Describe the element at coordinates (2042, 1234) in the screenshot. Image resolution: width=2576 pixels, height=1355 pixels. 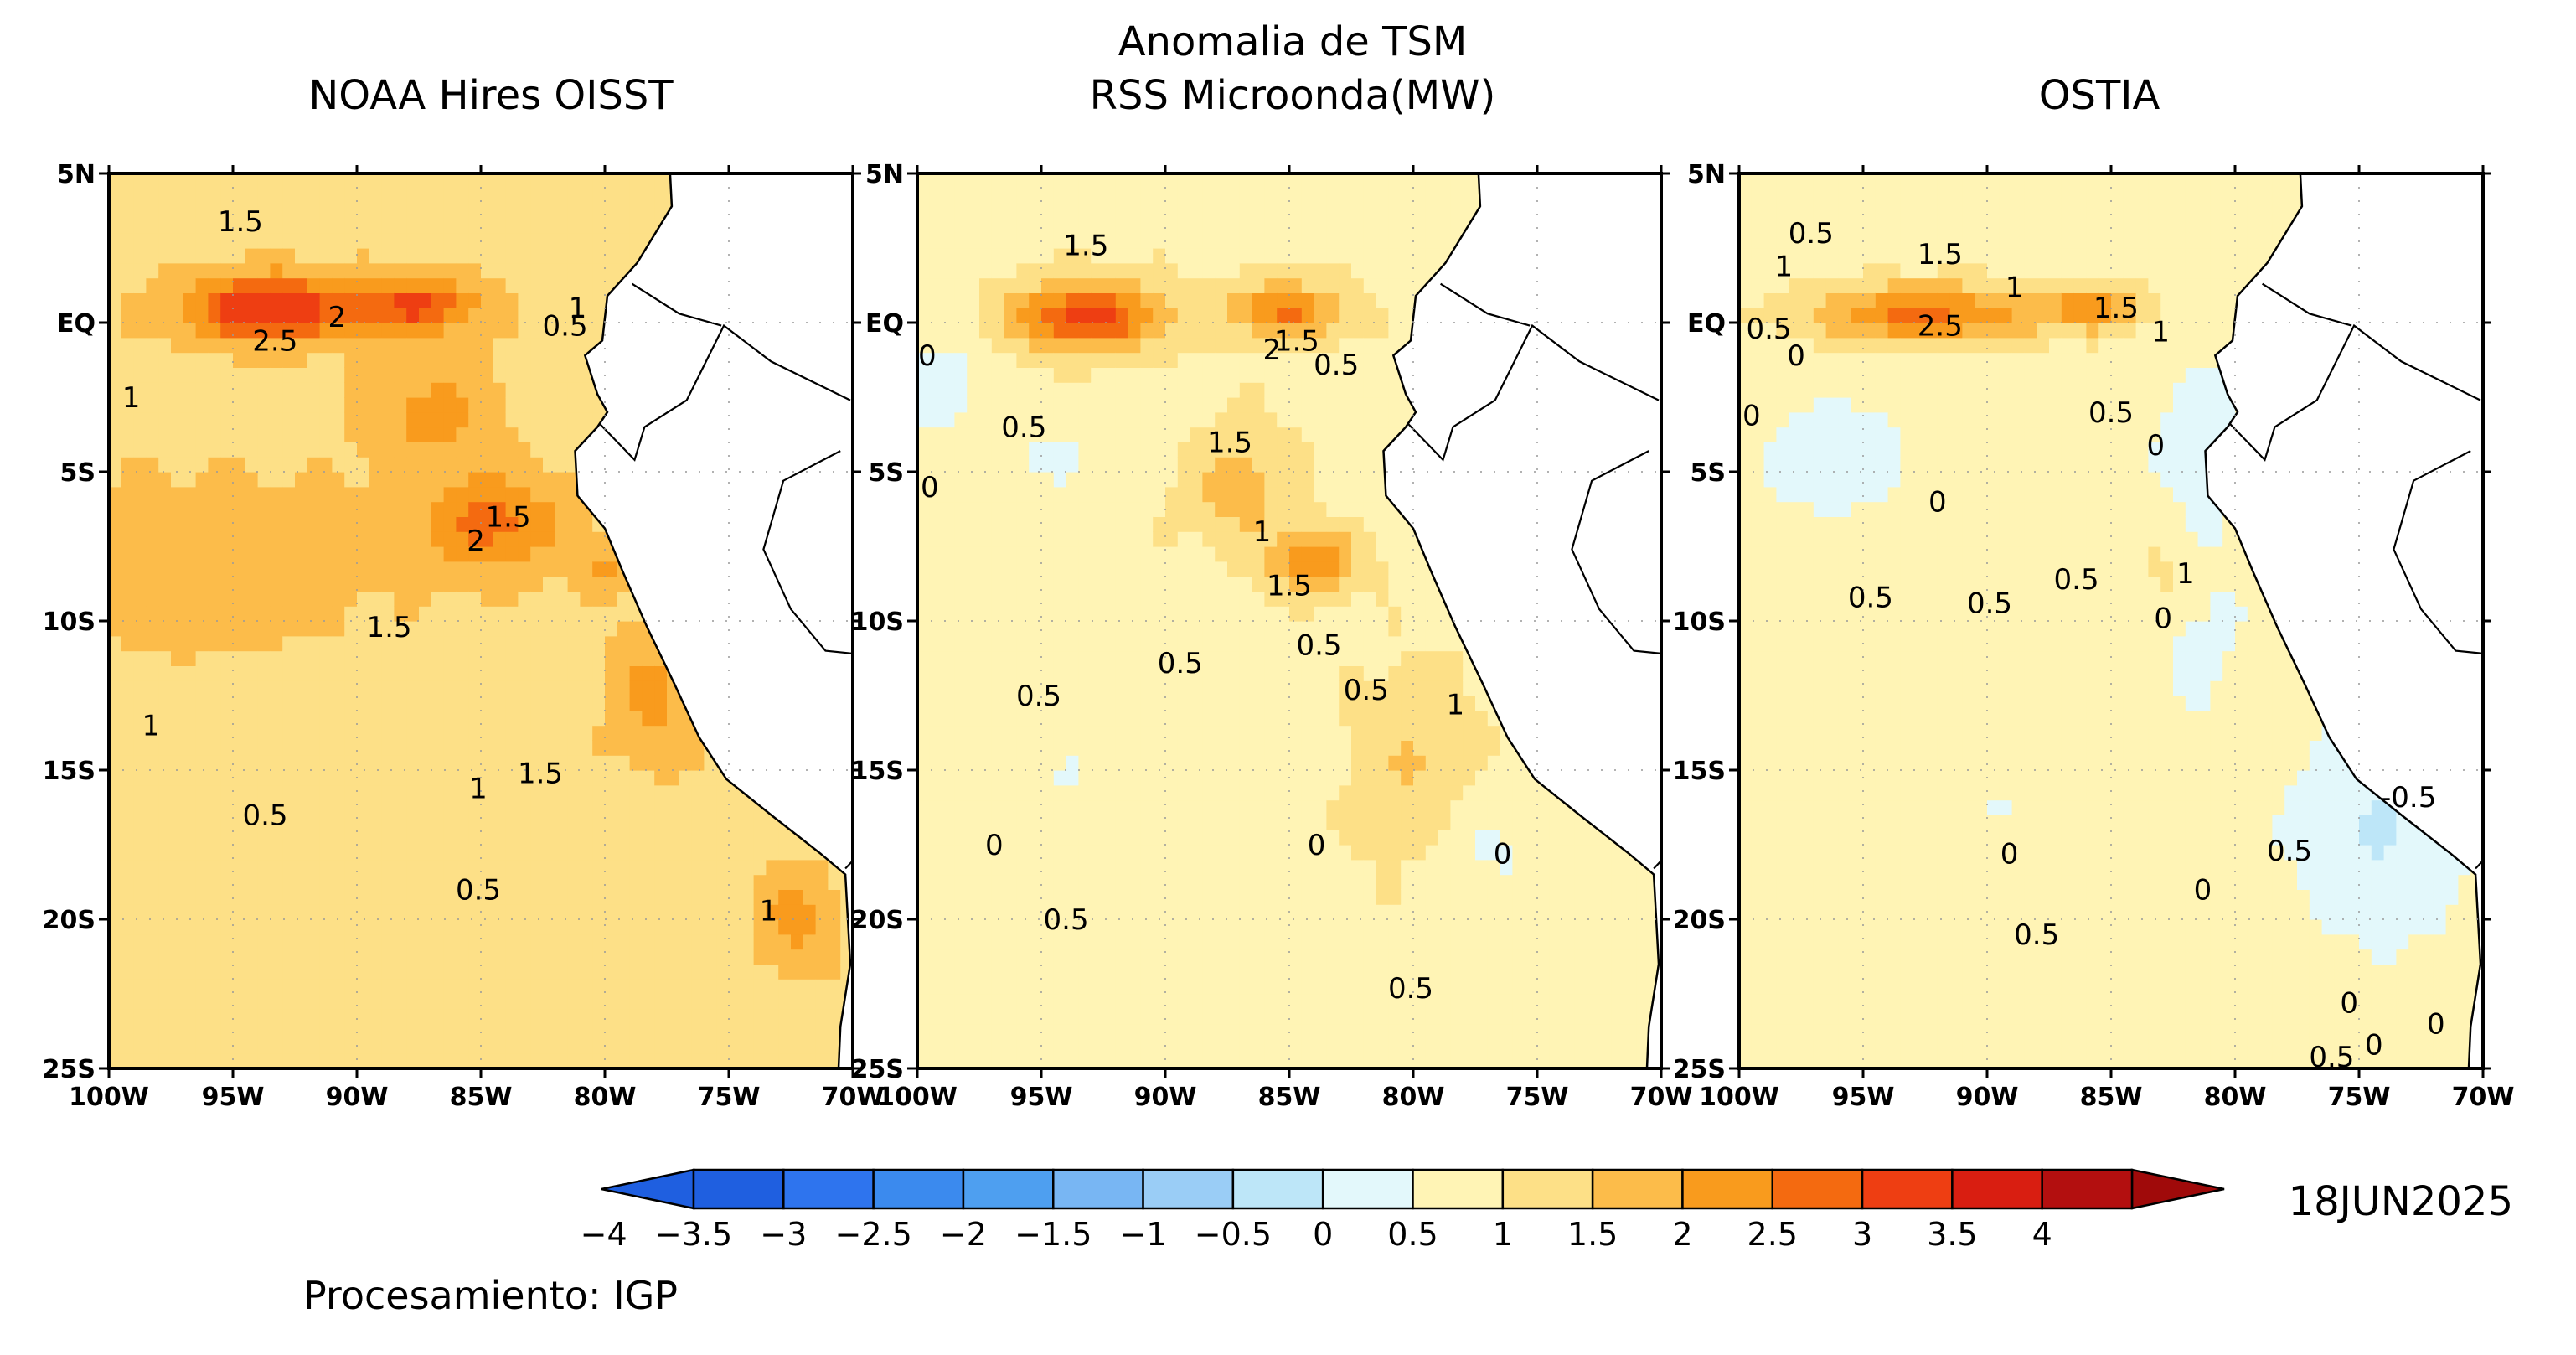
I see `colorbar-level-label: 4` at that location.